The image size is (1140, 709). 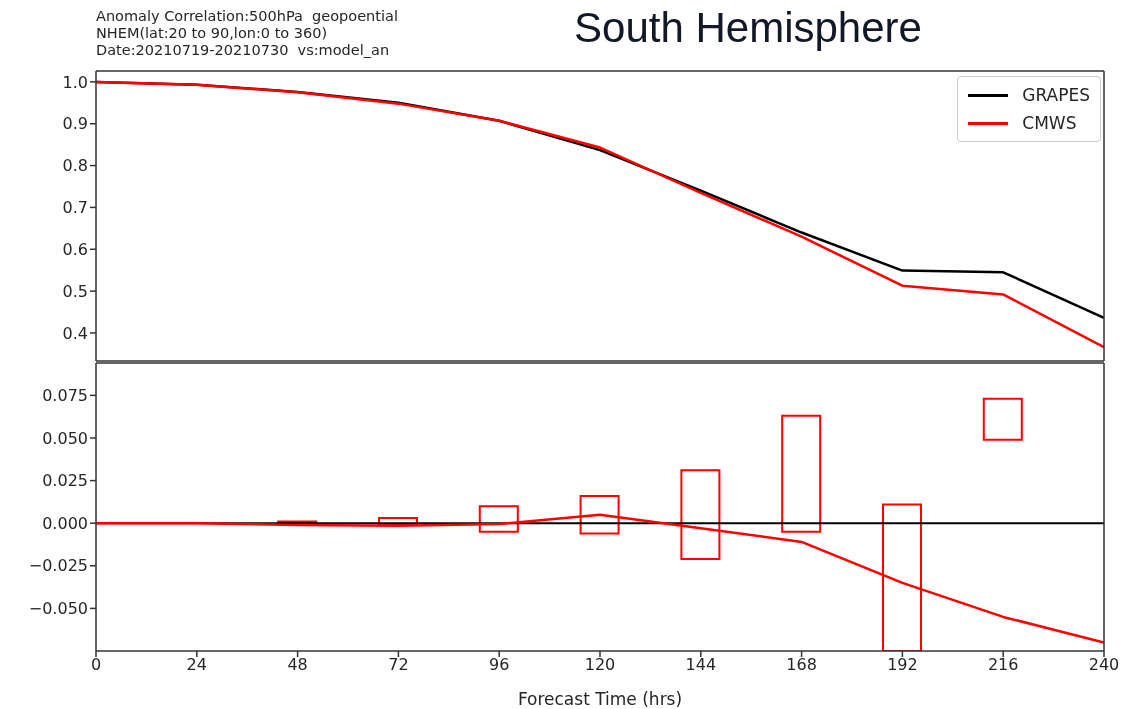 I want to click on y-tick-label: 1.0, so click(x=75, y=82).